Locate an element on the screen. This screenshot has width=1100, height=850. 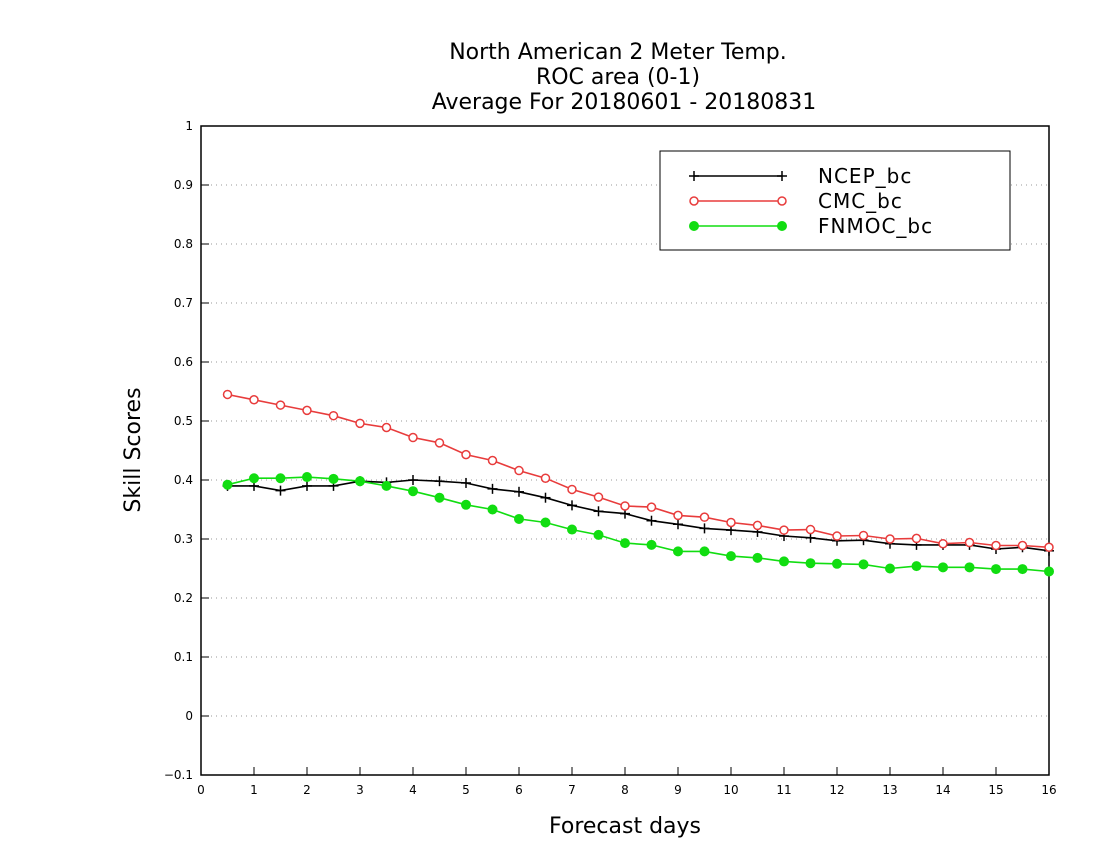
y-tick-label: 1 is located at coordinates (189, 126).